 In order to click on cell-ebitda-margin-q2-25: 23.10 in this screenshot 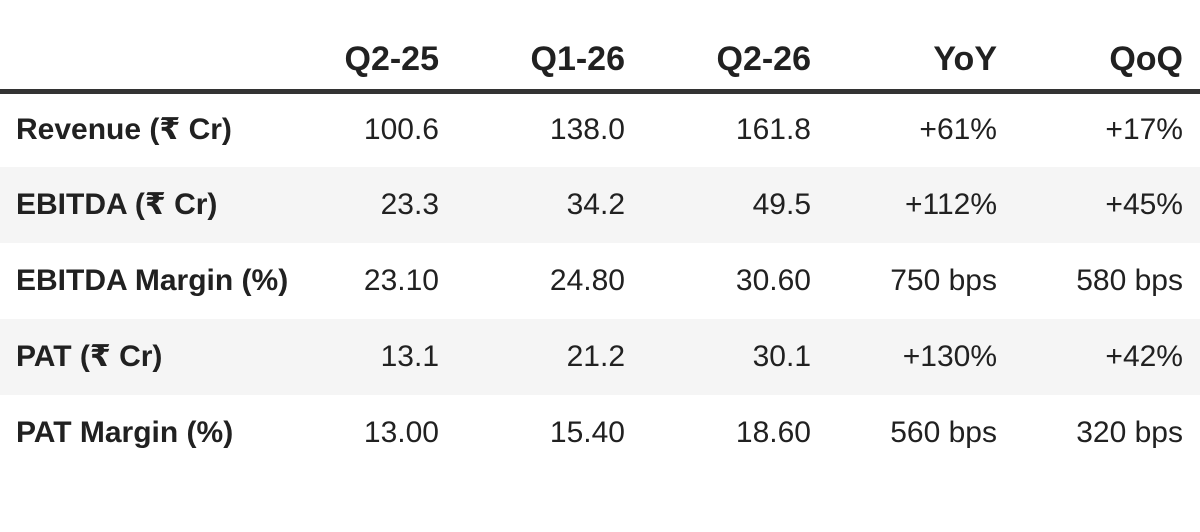, I will do `click(401, 280)`.